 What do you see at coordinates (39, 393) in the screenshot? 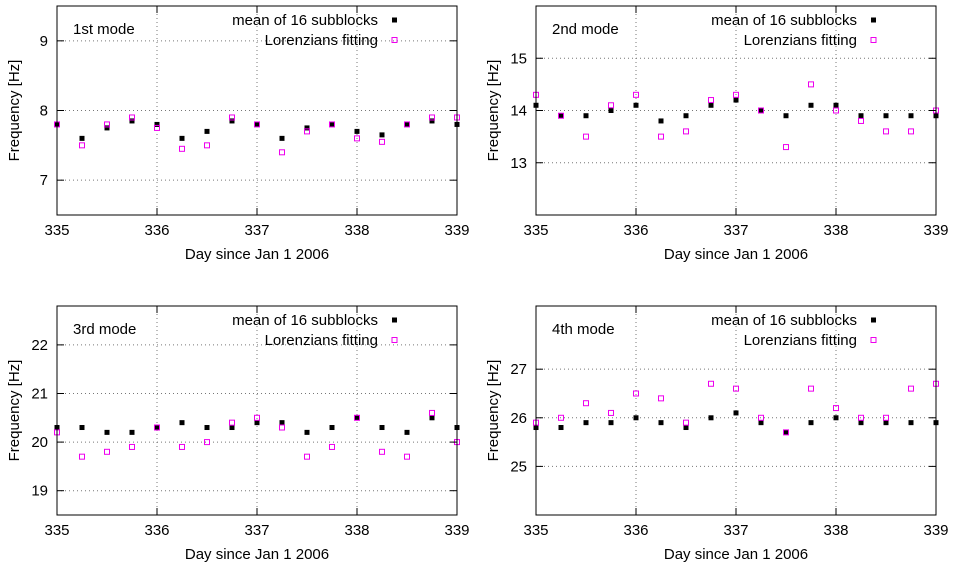
I see `y-tick-label: 21` at bounding box center [39, 393].